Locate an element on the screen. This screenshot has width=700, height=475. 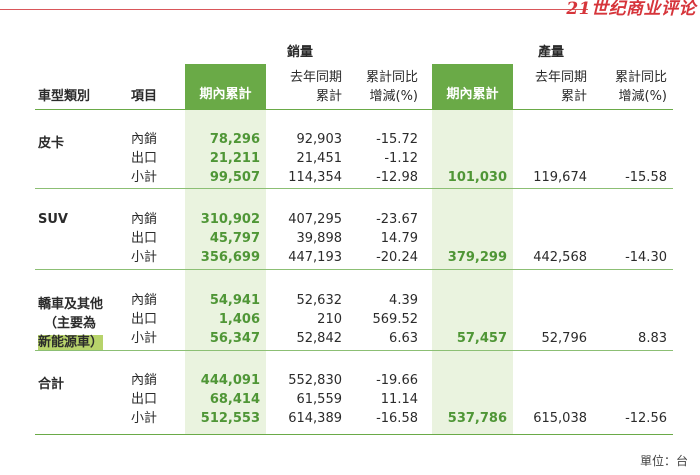
sales-period-cell: 444,091 is located at coordinates (230, 380).